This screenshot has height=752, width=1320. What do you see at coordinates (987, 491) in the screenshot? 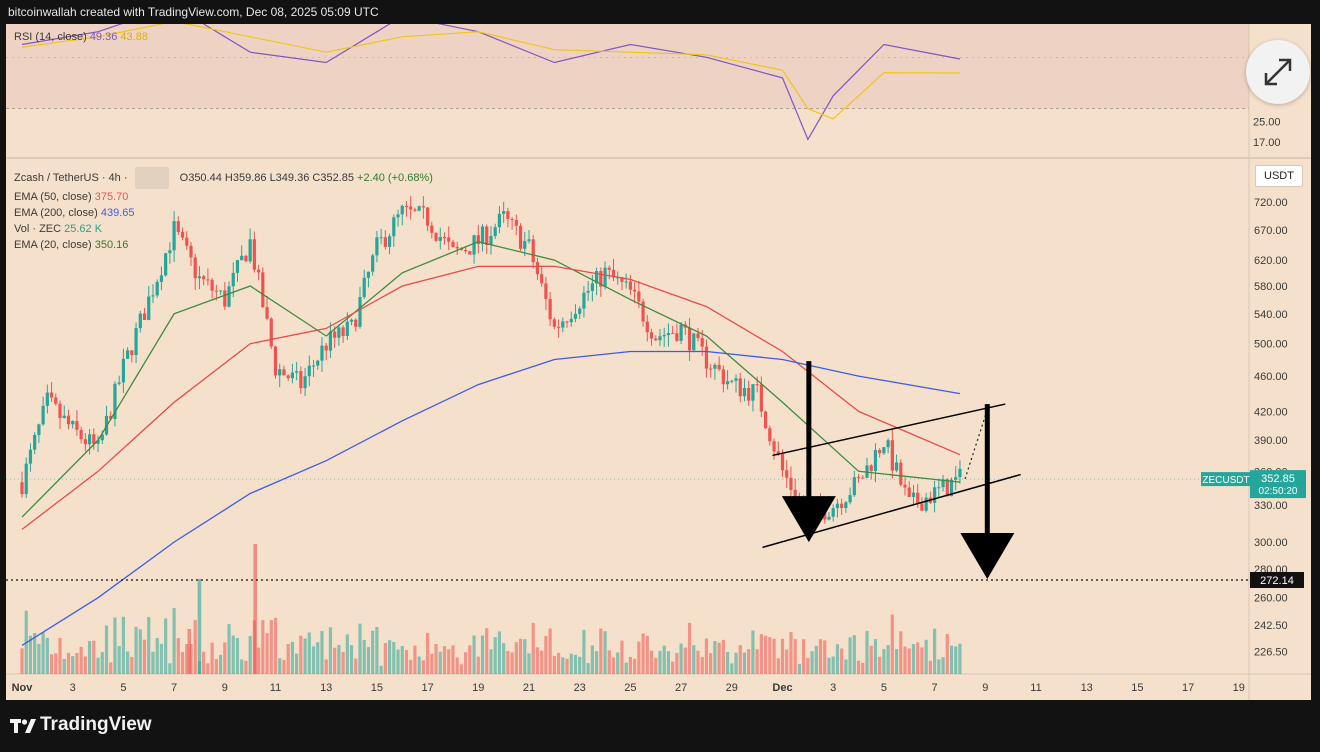
I see `arrow-down-right` at bounding box center [987, 491].